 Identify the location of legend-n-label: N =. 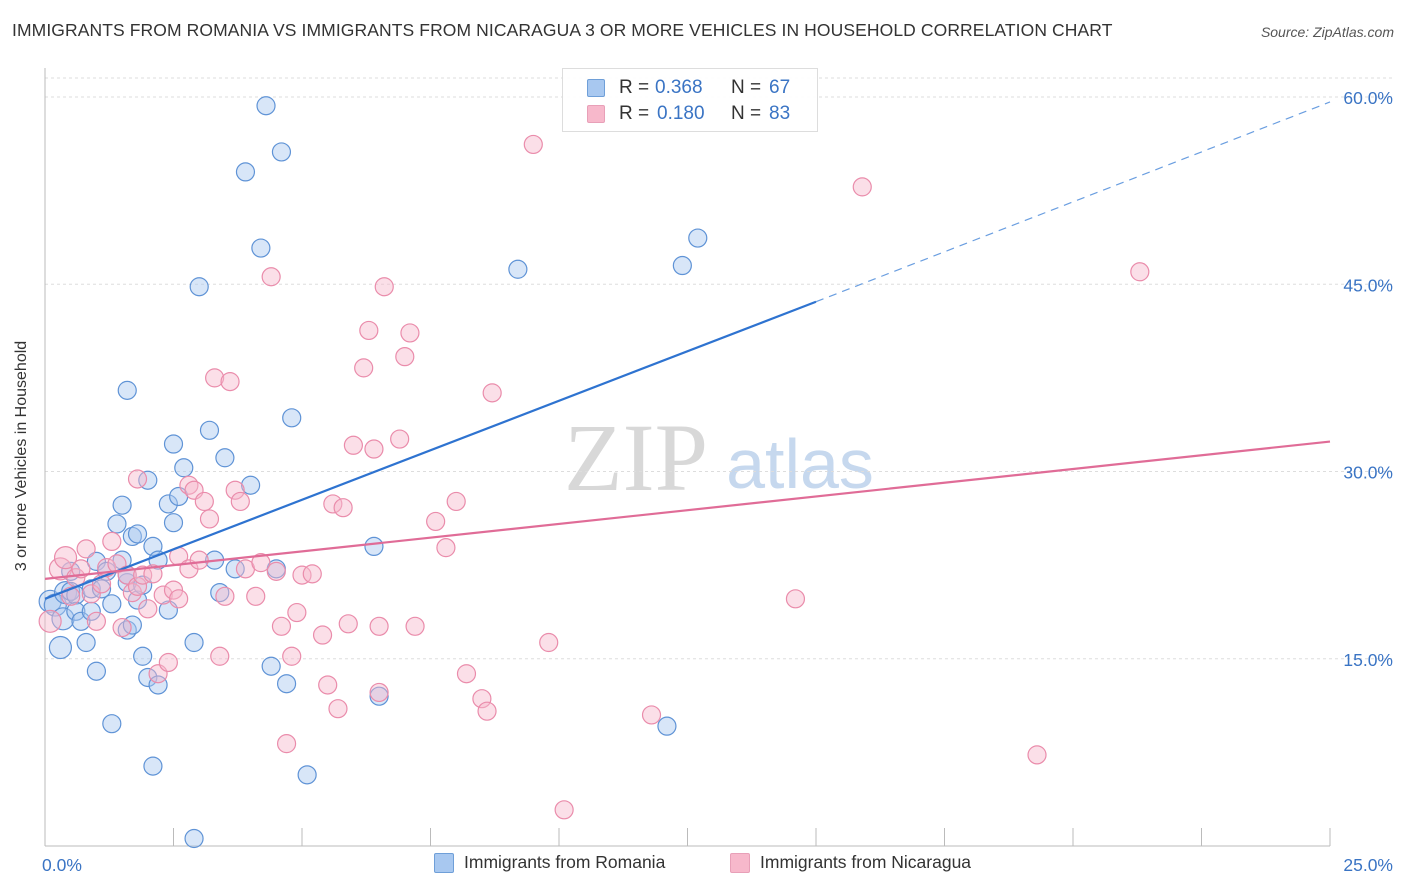
(746, 87).